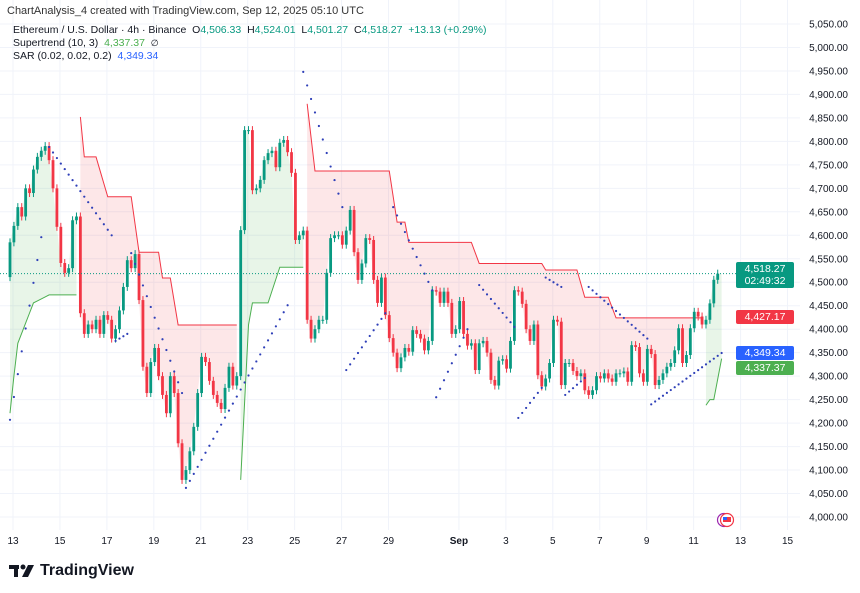 This screenshot has height=593, width=860. I want to click on last-price-label: 4,518.27 02:49:32, so click(765, 275).